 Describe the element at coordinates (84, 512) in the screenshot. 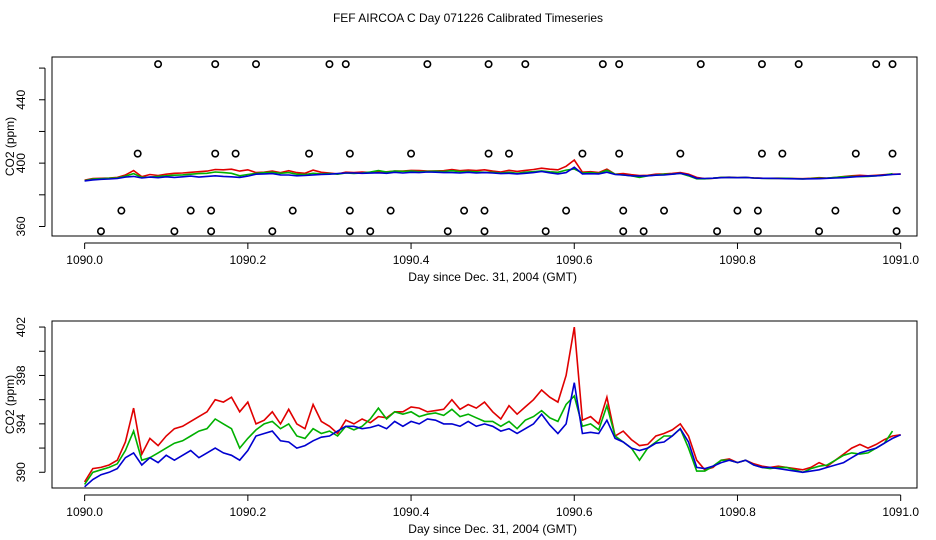

I see `bottom-x-tick-label: 1090.0` at that location.